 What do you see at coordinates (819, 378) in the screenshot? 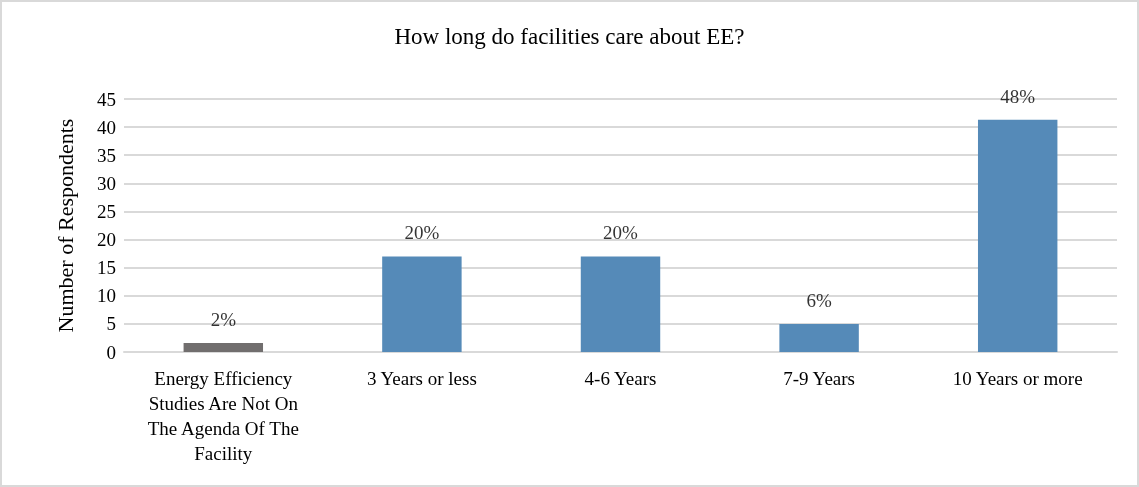
I see `x-tick-label: 7-9 Years` at bounding box center [819, 378].